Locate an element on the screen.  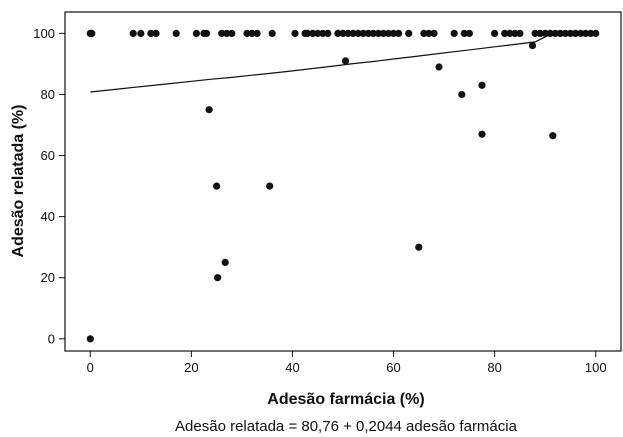
regression-line-group is located at coordinates (319, 63).